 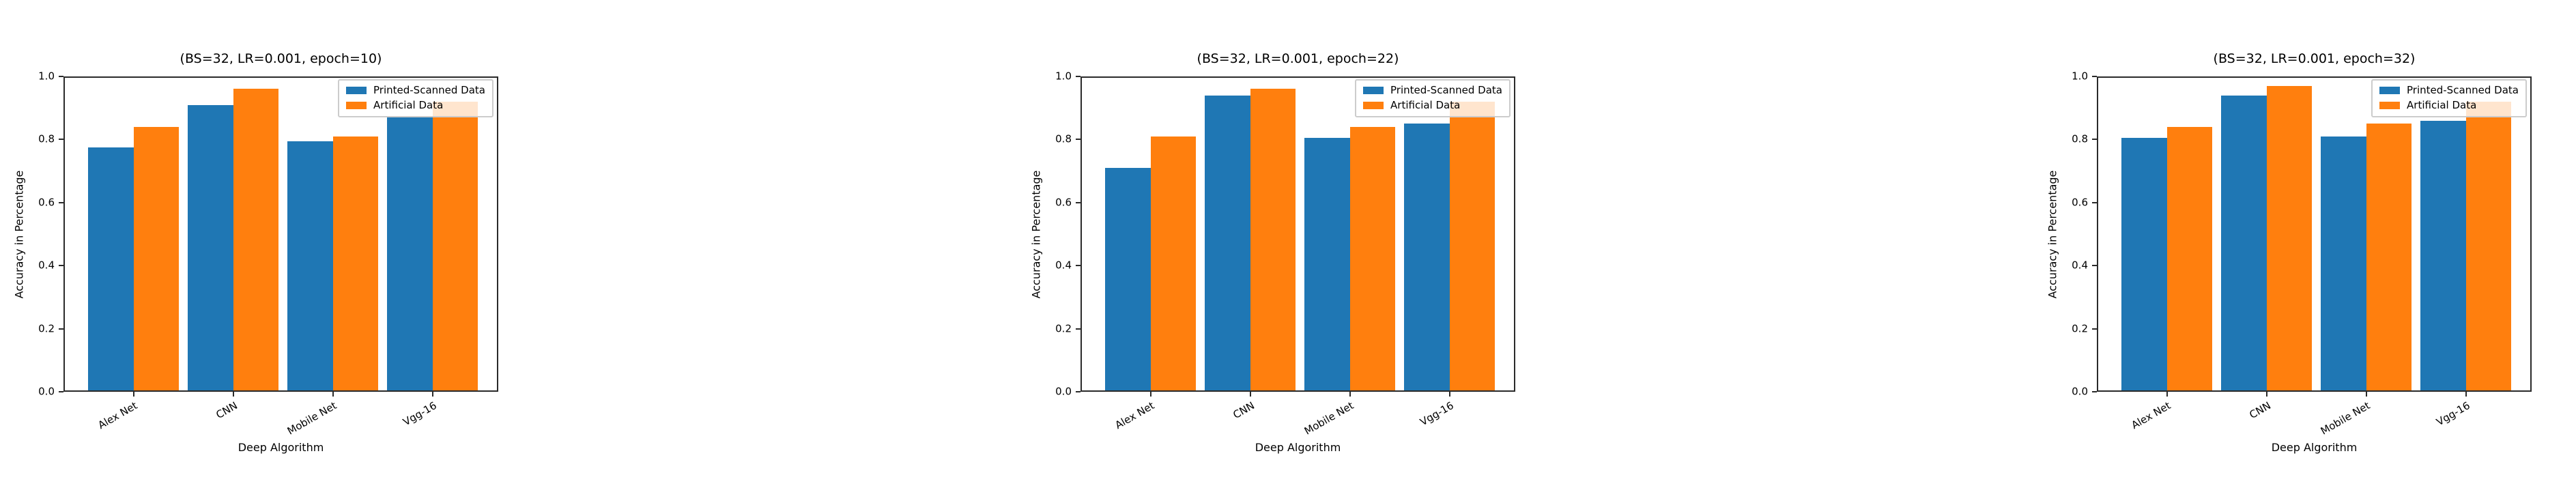 I want to click on chart-title: (BS=32, LR=0.001, epoch=22), so click(x=1298, y=58).